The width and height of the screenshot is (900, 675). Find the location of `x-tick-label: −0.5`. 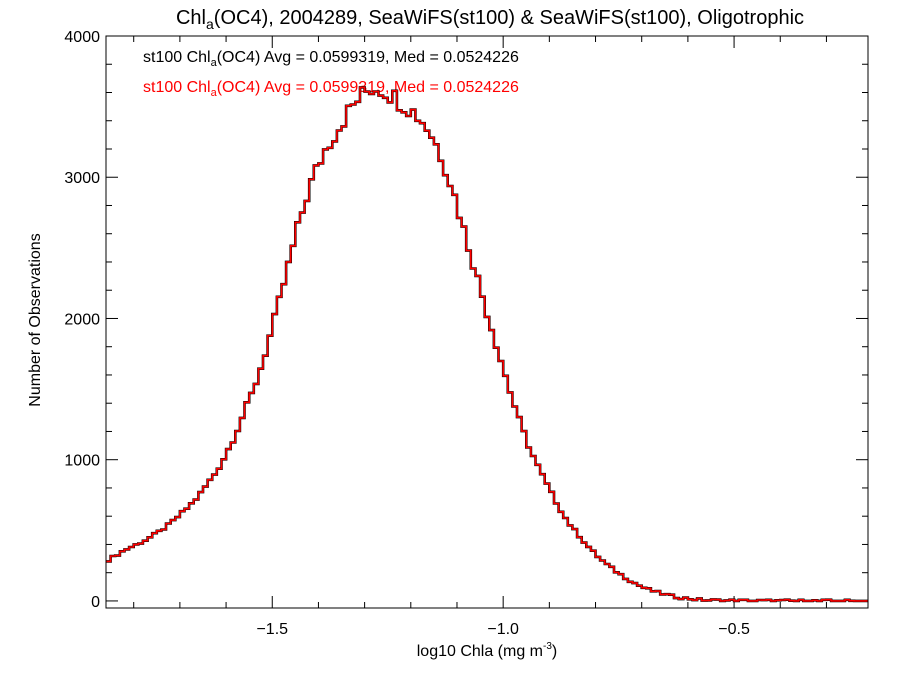

x-tick-label: −0.5 is located at coordinates (734, 629).